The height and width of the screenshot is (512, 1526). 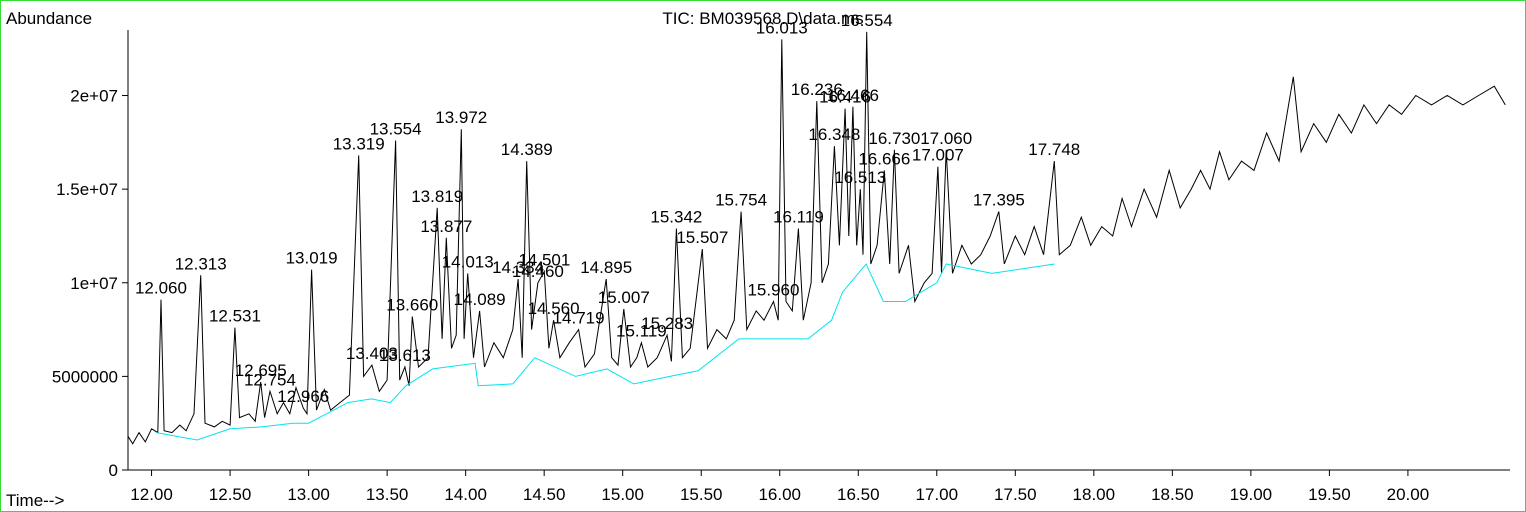 What do you see at coordinates (151, 494) in the screenshot?
I see `x-tick-label: 12.00` at bounding box center [151, 494].